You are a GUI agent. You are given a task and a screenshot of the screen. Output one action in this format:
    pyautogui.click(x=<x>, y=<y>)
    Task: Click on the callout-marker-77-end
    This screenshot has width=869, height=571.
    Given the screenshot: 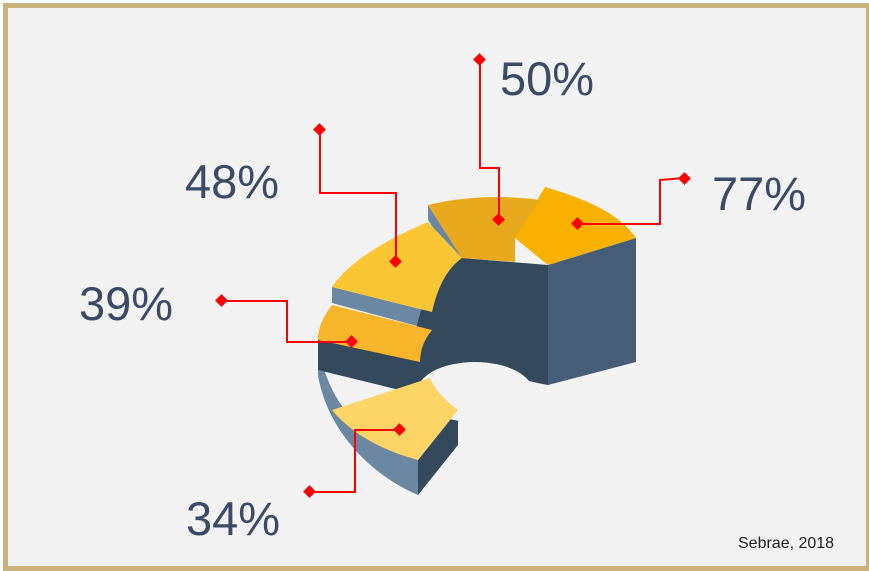 What is the action you would take?
    pyautogui.click(x=684, y=178)
    